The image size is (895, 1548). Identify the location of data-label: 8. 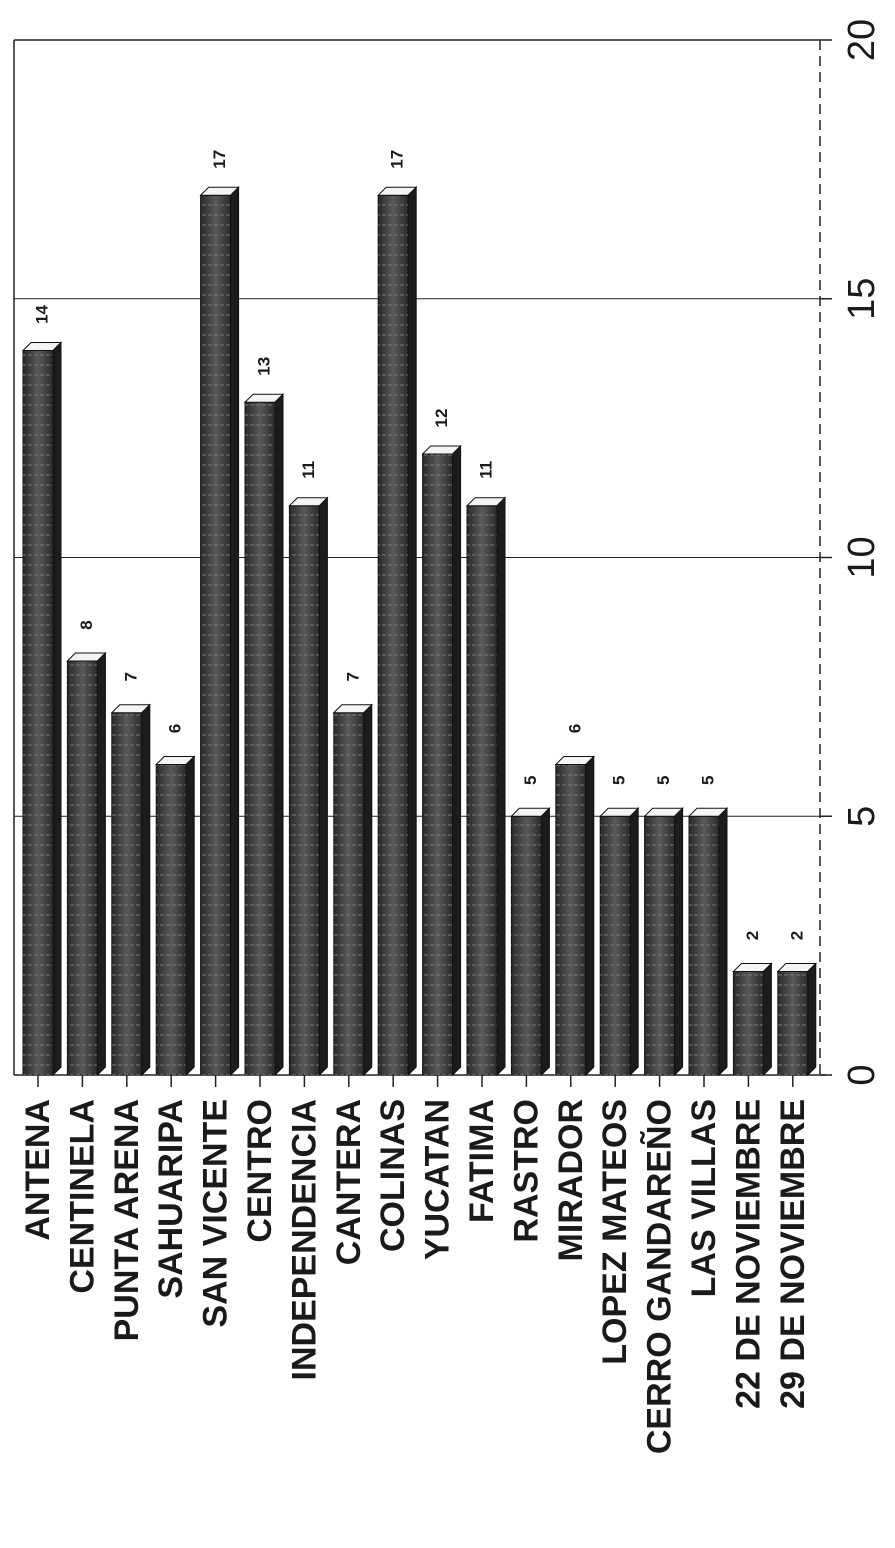
(86, 624).